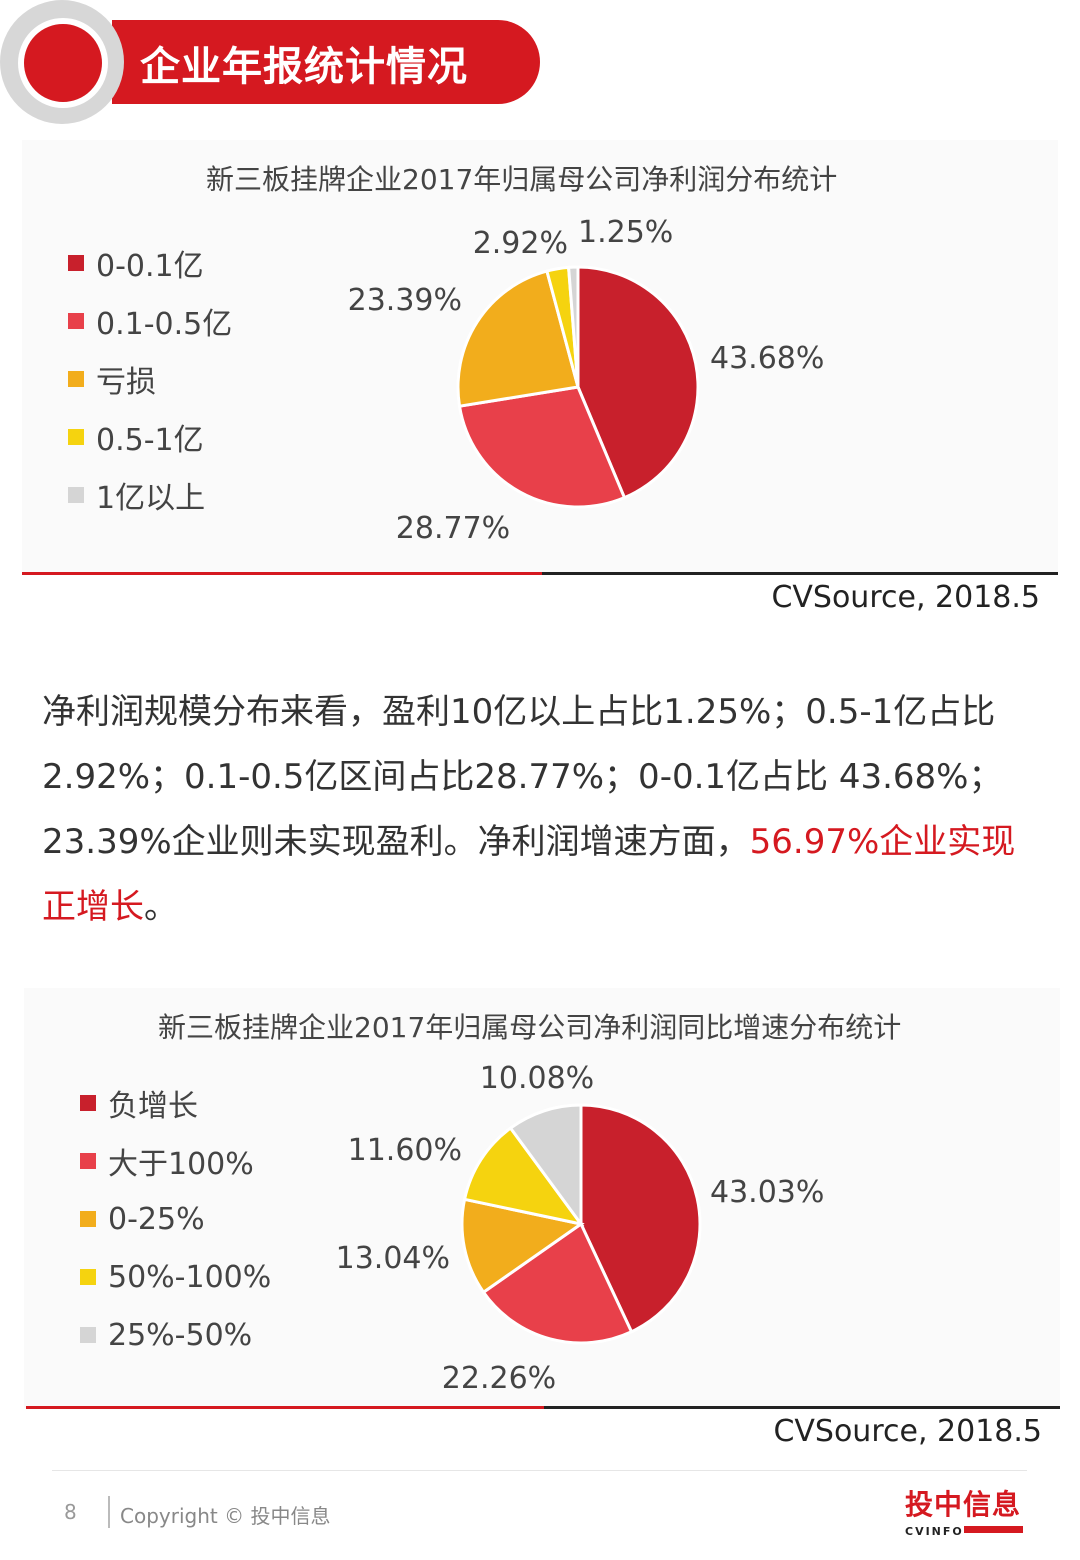  Describe the element at coordinates (529, 874) in the screenshot. I see `summary-highlight: 56.97%企业实现正增长` at that location.